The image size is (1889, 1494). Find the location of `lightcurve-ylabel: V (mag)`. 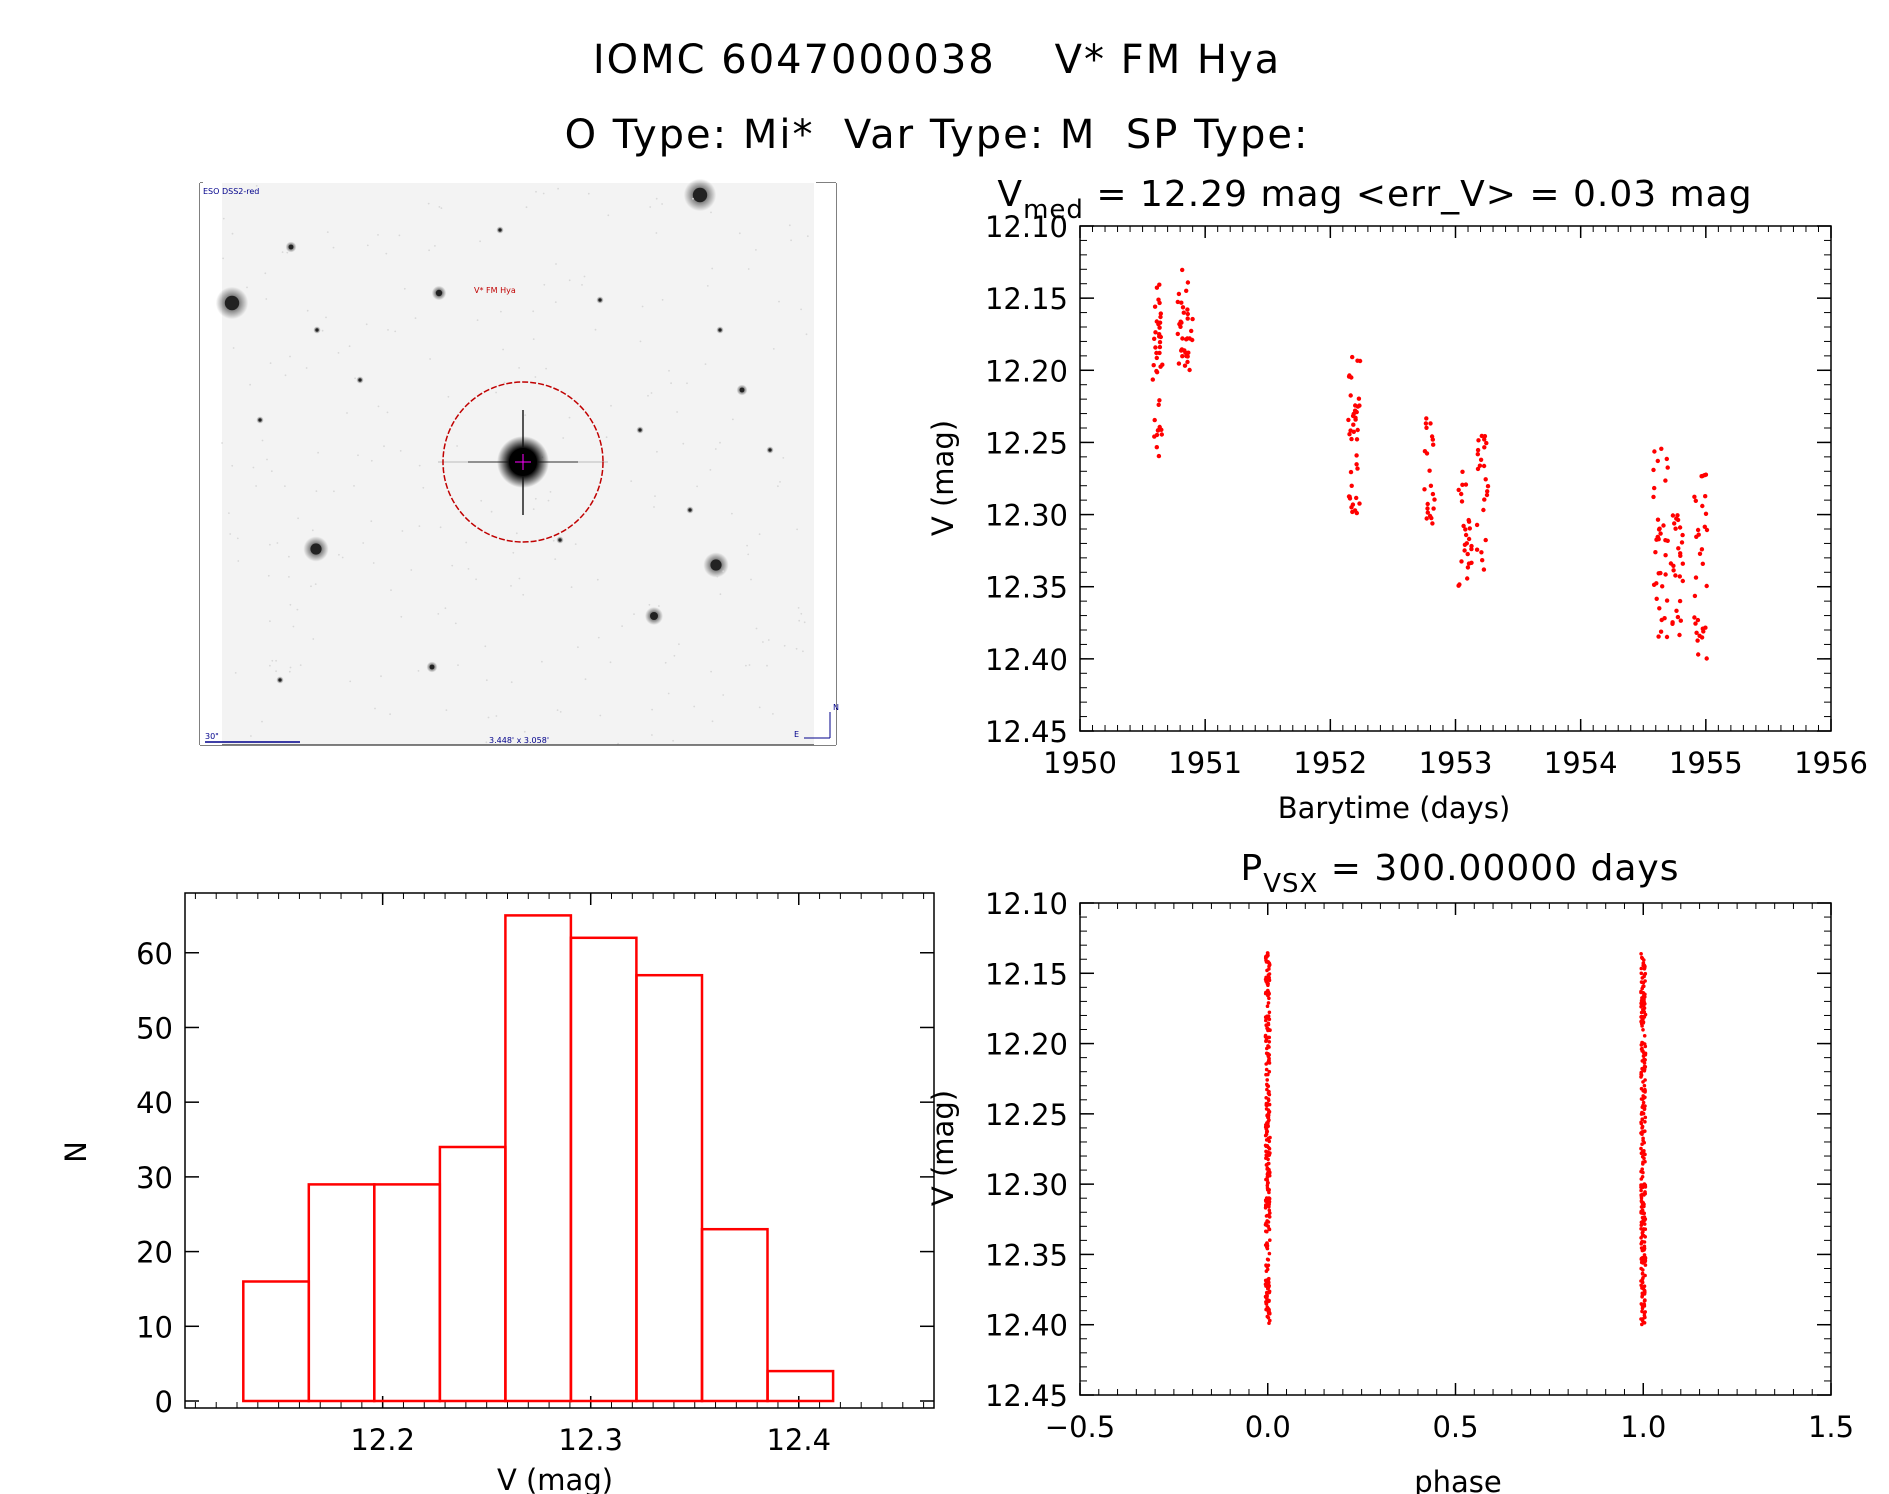

lightcurve-ylabel: V (mag) is located at coordinates (943, 478).